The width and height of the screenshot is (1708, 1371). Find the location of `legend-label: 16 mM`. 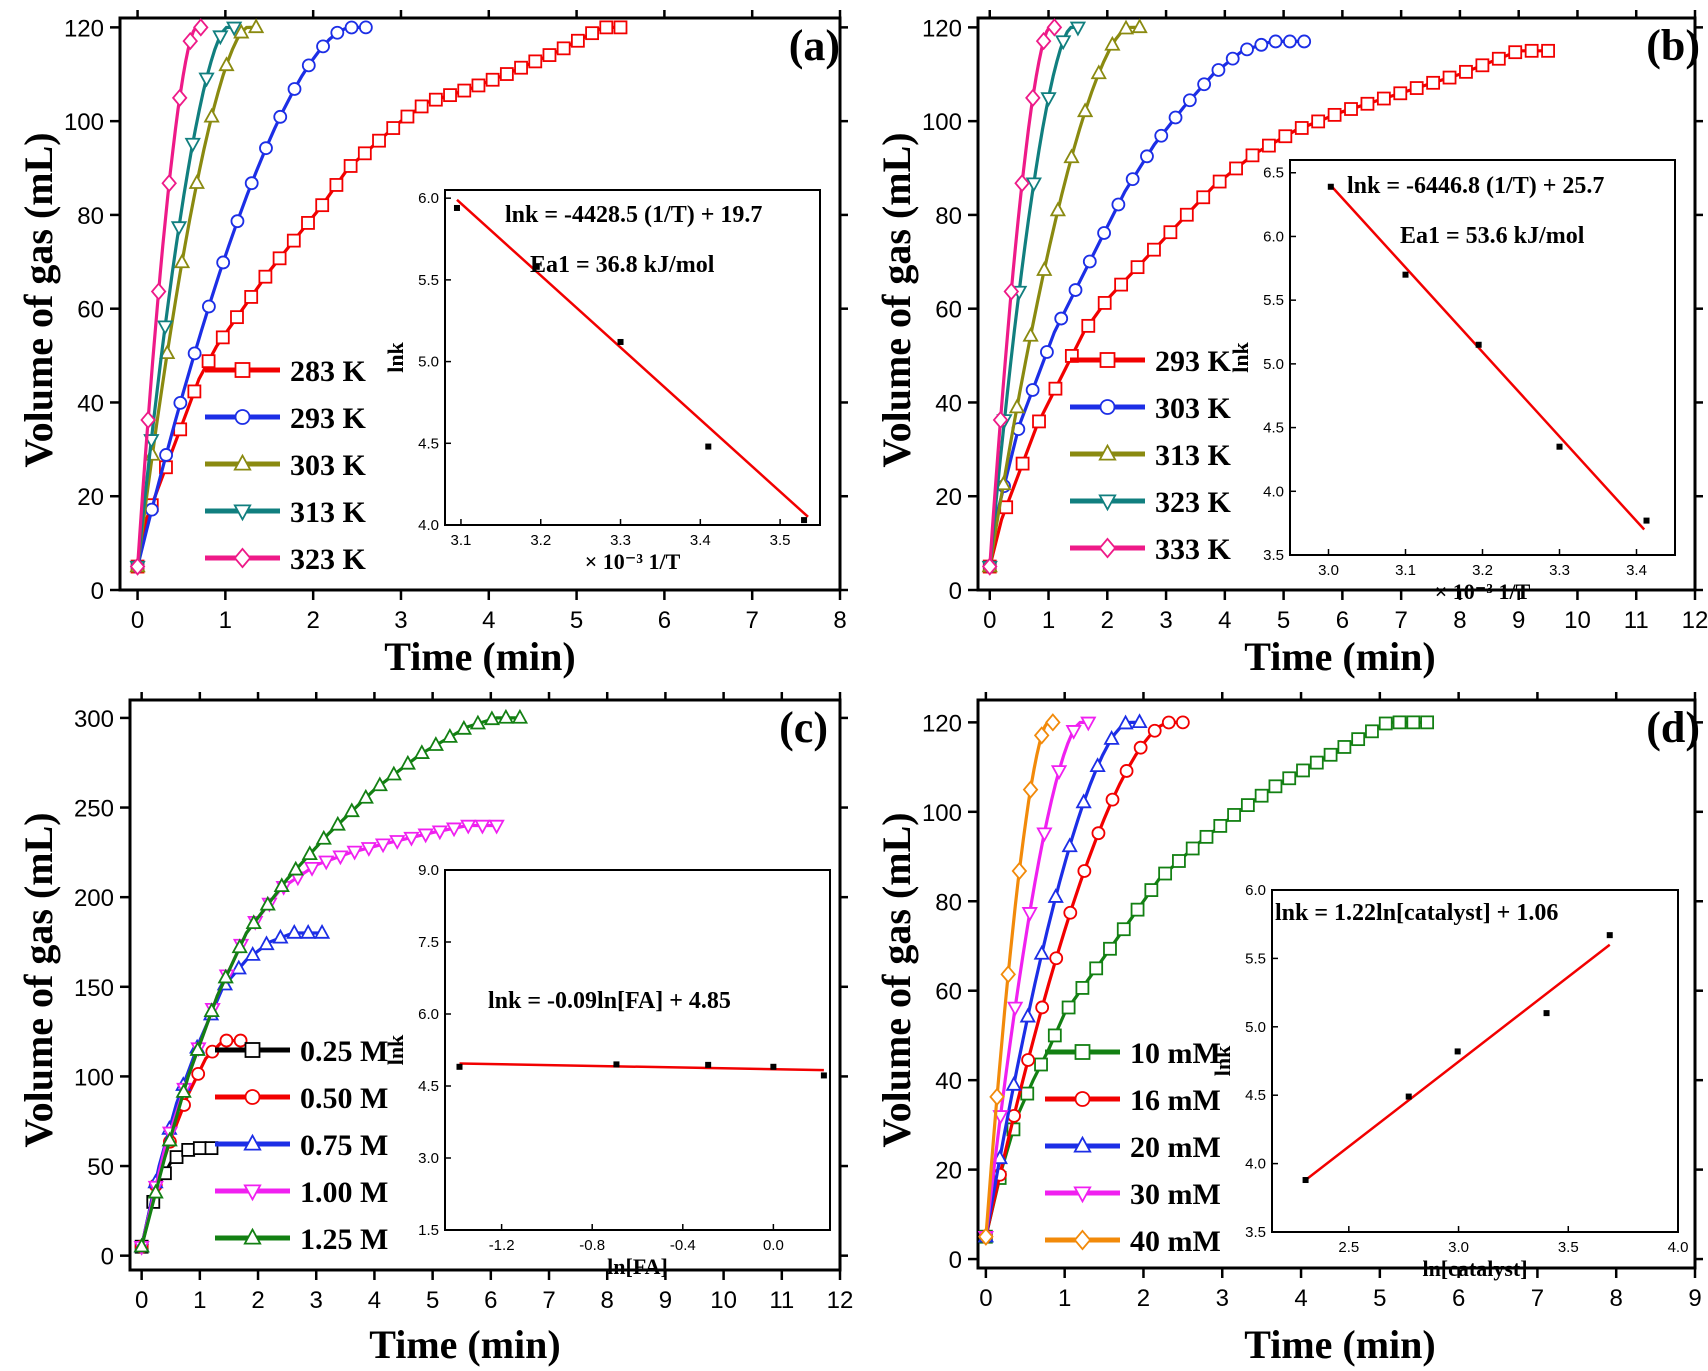

legend-label: 16 mM is located at coordinates (1175, 1100).